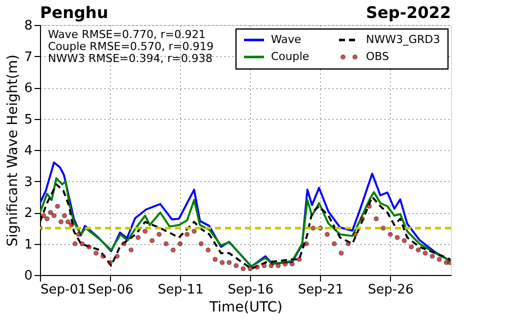  What do you see at coordinates (28, 151) in the screenshot?
I see `y-tick-label: 4` at bounding box center [28, 151].